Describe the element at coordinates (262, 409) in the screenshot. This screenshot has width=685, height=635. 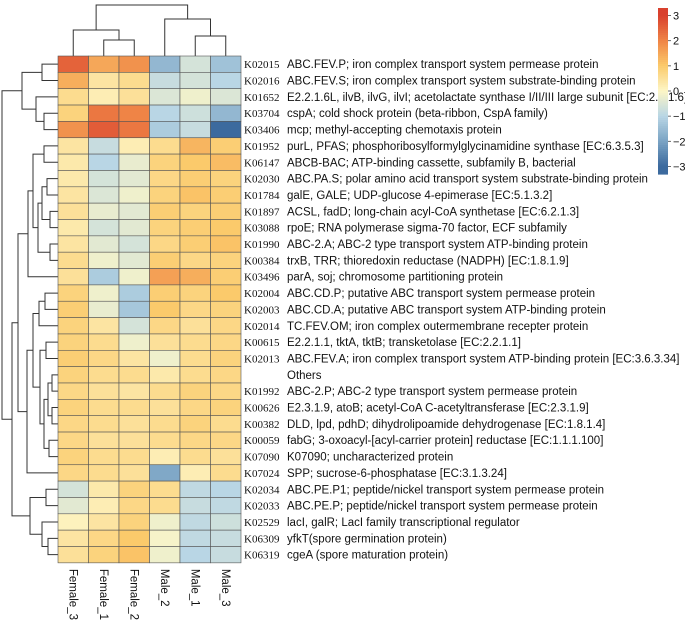
I see `row-label-code: K00626` at that location.